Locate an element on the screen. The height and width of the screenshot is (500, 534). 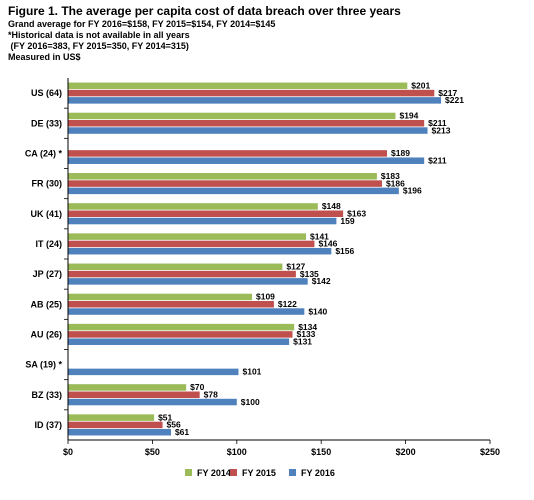
data-label: $194 is located at coordinates (408, 116).